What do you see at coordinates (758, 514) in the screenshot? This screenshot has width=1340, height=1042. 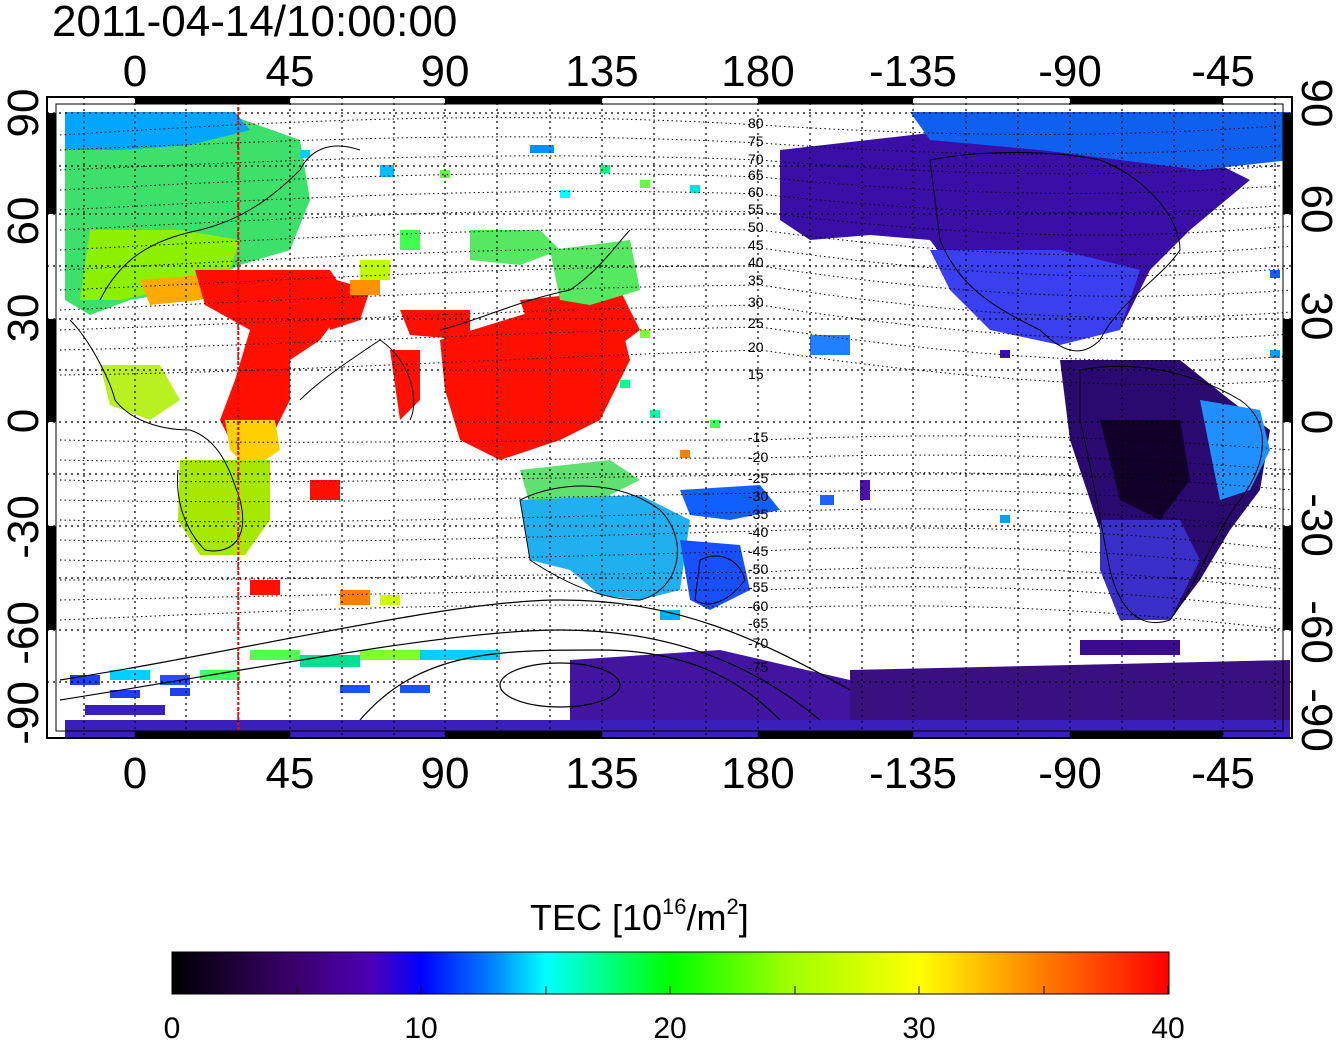 I see `contour-label: -35` at bounding box center [758, 514].